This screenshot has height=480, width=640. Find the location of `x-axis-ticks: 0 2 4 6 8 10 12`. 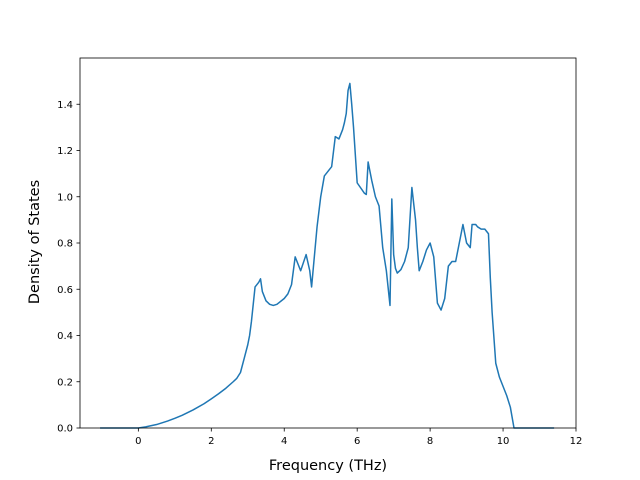

x-axis-ticks: 0 2 4 6 8 10 12 is located at coordinates (358, 437).